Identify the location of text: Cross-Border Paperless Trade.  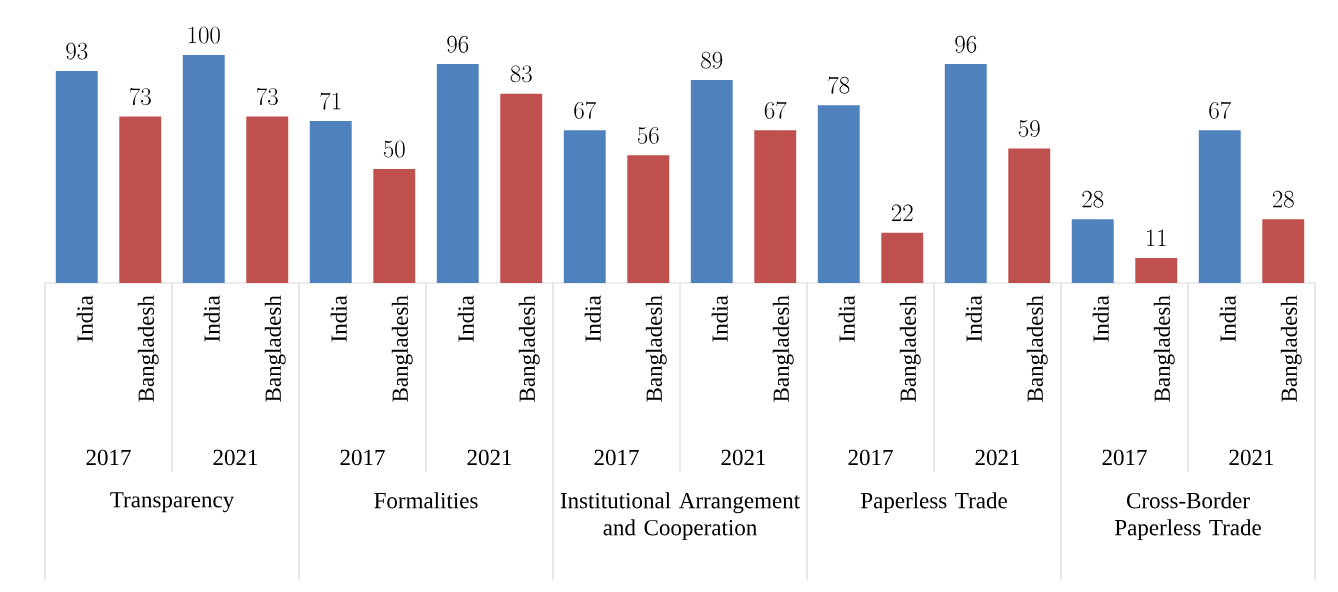
(1188, 516).